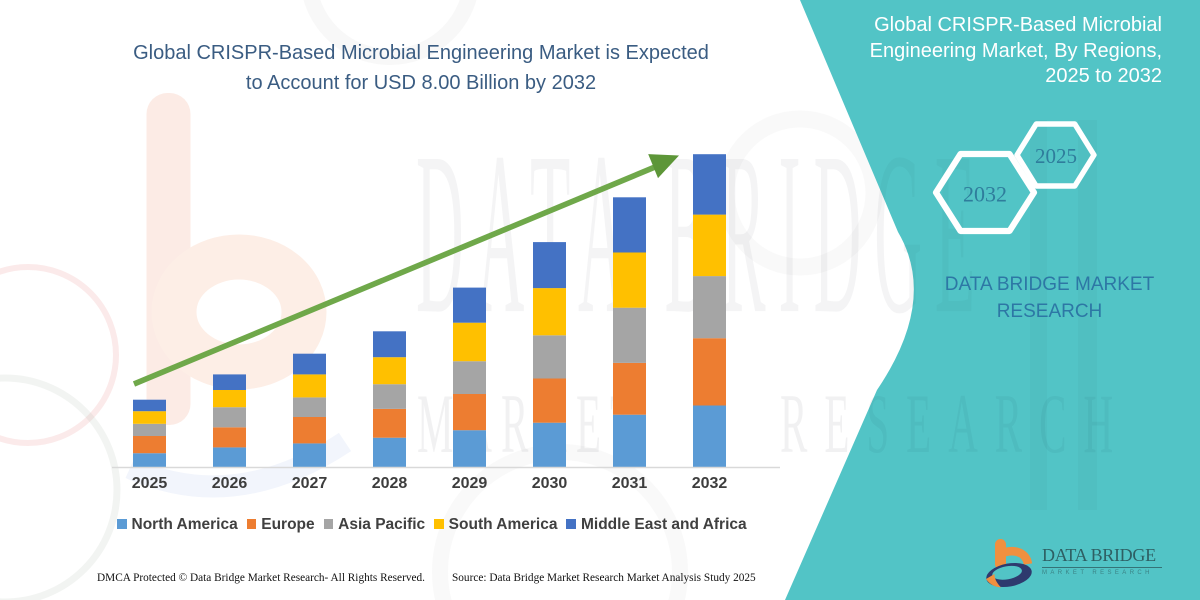 This screenshot has width=1200, height=600. I want to click on svg-text: 2032, so click(985, 194).